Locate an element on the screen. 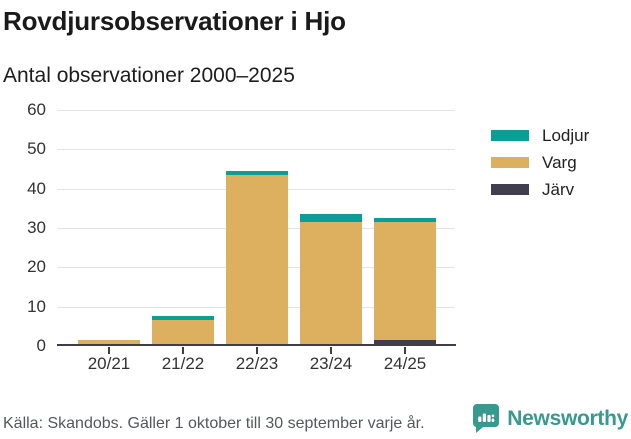 The height and width of the screenshot is (439, 631). legend-item-varg: Varg is located at coordinates (540, 162).